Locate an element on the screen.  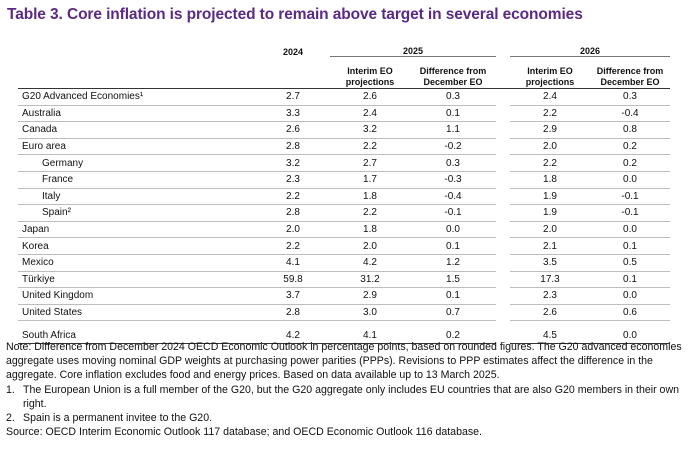
interim-2025-cell: 1.8 is located at coordinates (370, 230).